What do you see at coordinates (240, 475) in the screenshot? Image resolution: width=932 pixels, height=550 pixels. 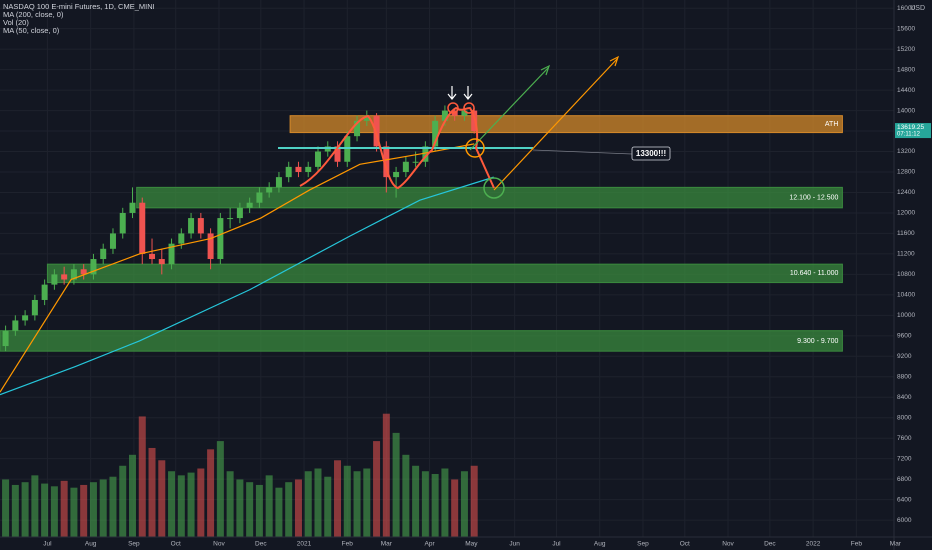 I see `volume` at bounding box center [240, 475].